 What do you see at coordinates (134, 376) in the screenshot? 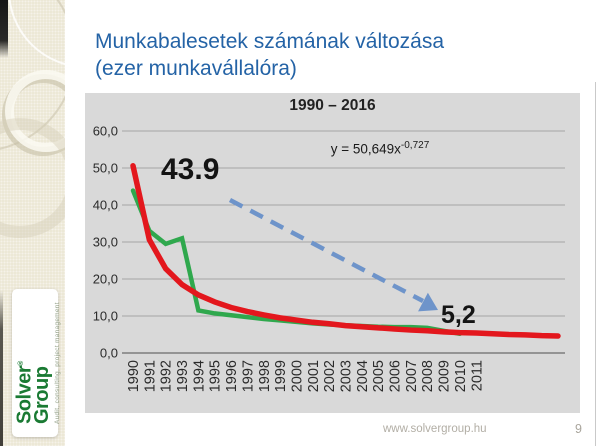
I see `x-tick-label: 1990` at bounding box center [134, 376].